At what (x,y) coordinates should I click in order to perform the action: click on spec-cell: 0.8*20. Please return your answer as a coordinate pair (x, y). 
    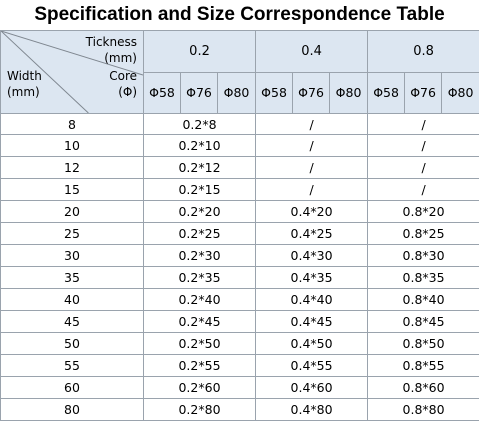
    Looking at the image, I should click on (423, 211).